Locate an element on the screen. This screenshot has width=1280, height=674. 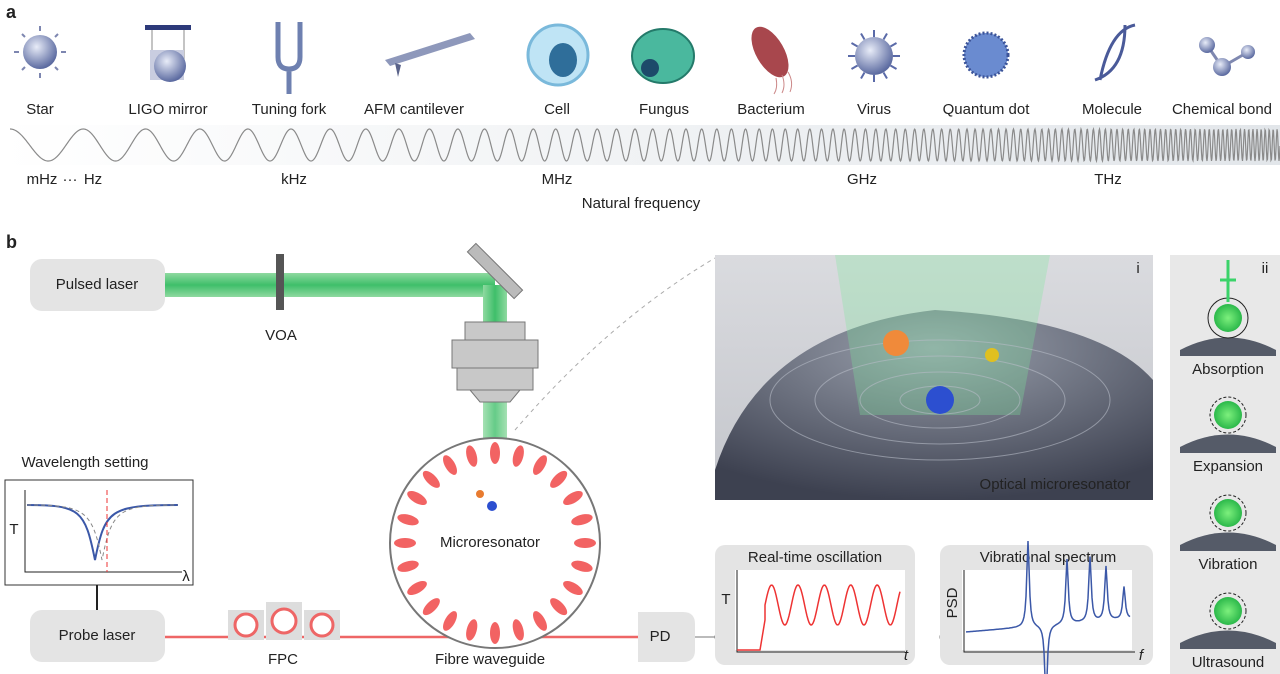
object-label: Fungus is located at coordinates (664, 109).